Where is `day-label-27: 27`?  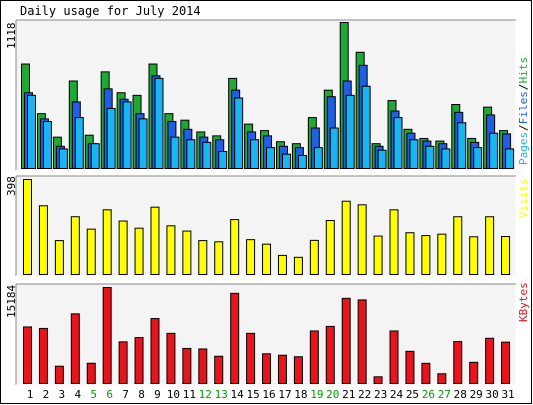 day-label-27: 27 is located at coordinates (444, 394).